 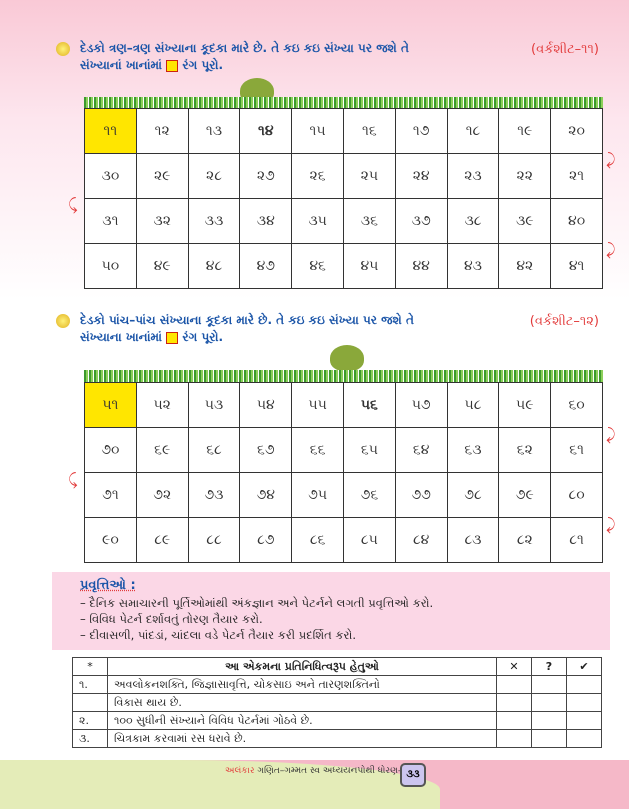 I want to click on grid-cell: ૭૬, so click(x=369, y=495).